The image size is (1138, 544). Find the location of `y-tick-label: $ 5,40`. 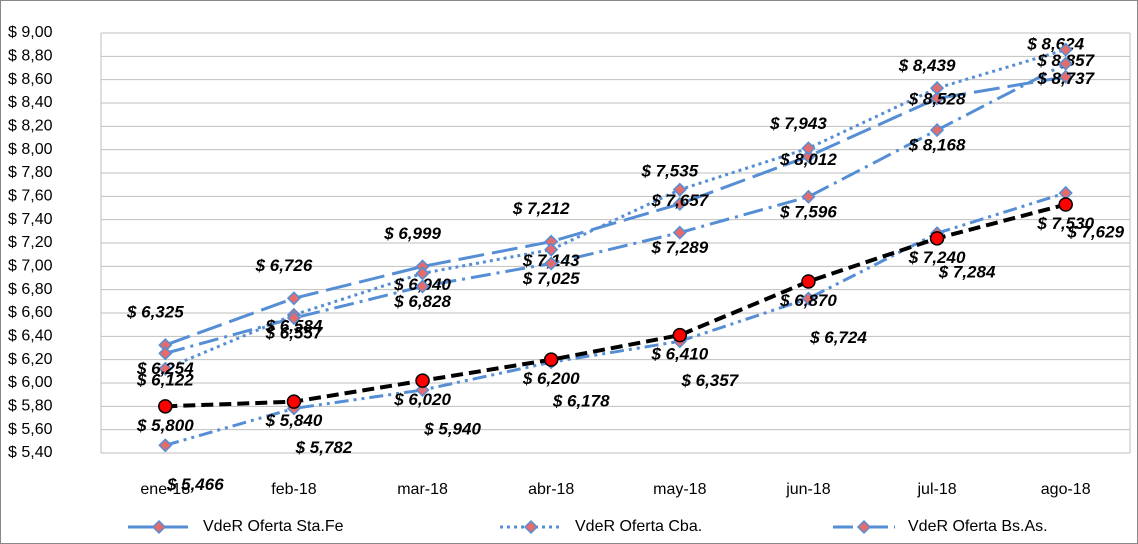

y-tick-label: $ 5,40 is located at coordinates (30, 452).